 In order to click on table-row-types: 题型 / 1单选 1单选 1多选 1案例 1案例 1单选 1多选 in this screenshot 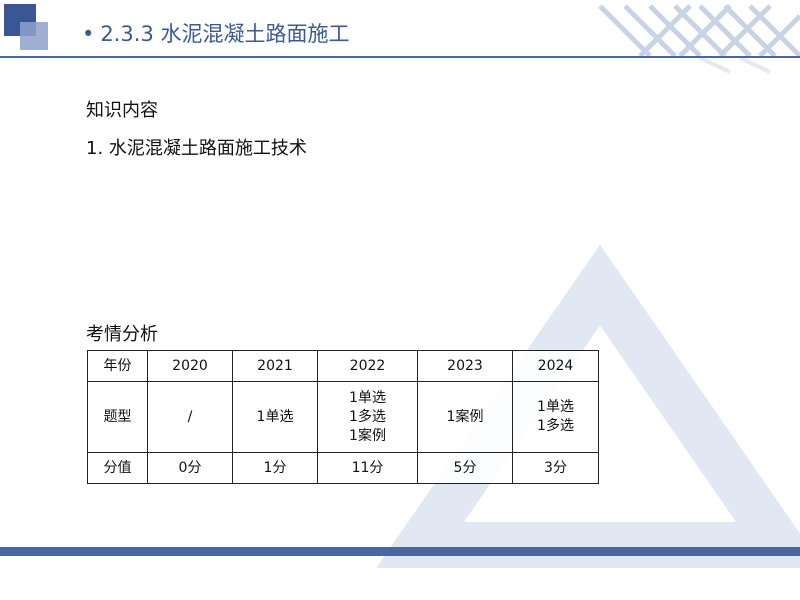, I will do `click(343, 417)`.